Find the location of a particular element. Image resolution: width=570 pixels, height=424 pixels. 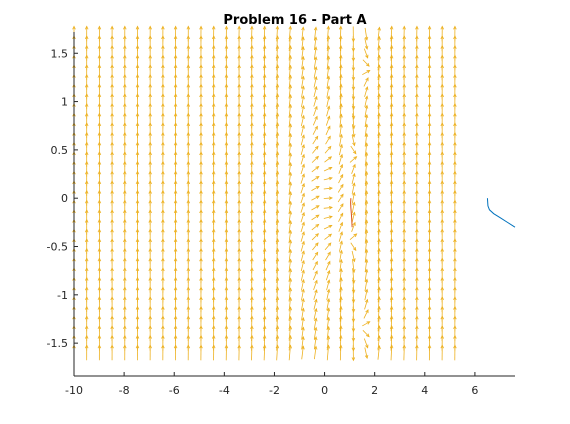

x-tick-label: 4 is located at coordinates (424, 390).